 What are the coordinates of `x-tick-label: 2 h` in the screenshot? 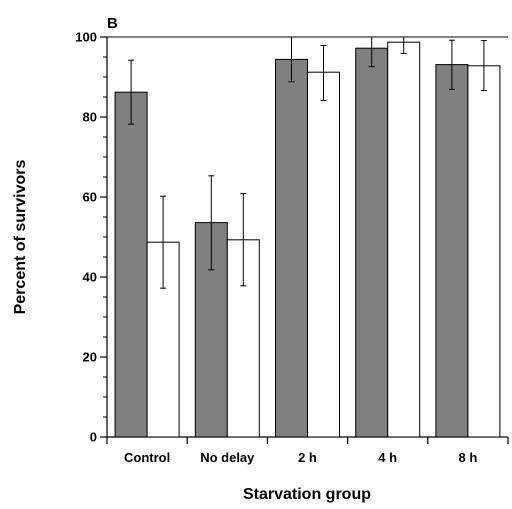 It's located at (307, 457).